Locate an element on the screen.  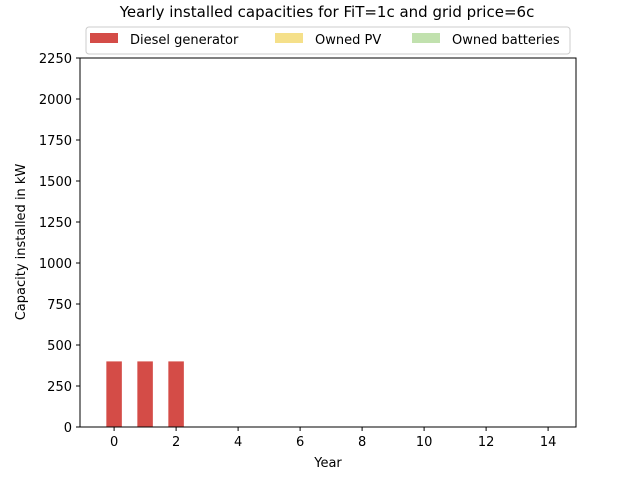
y-tick-label: 0 is located at coordinates (68, 428).